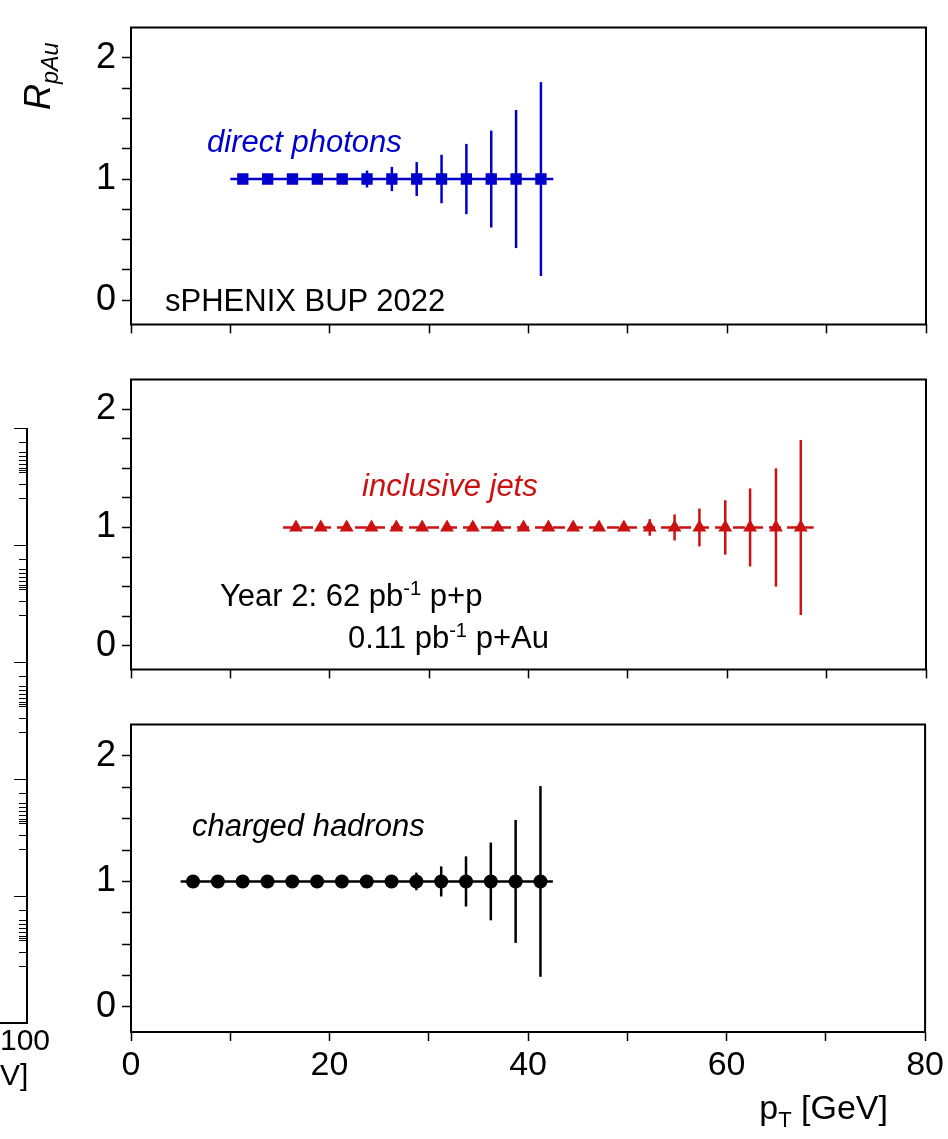  Describe the element at coordinates (528, 1062) in the screenshot. I see `x-tick-label: 40` at that location.